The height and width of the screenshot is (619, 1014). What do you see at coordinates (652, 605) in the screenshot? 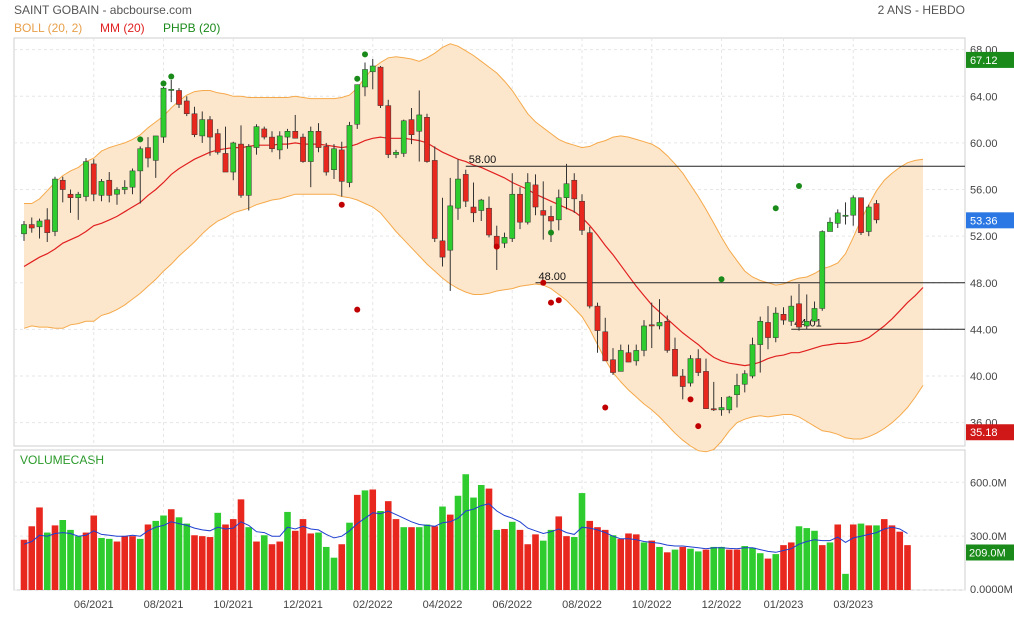
I see `date-tick-label: 10/2022` at bounding box center [652, 605].